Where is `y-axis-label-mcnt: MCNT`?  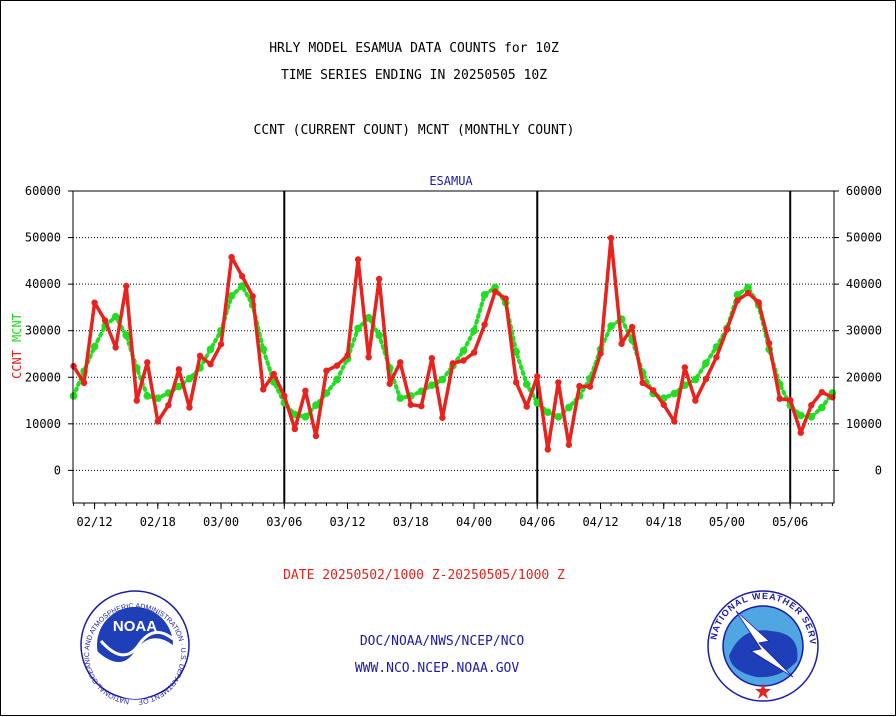 y-axis-label-mcnt: MCNT is located at coordinates (17, 327).